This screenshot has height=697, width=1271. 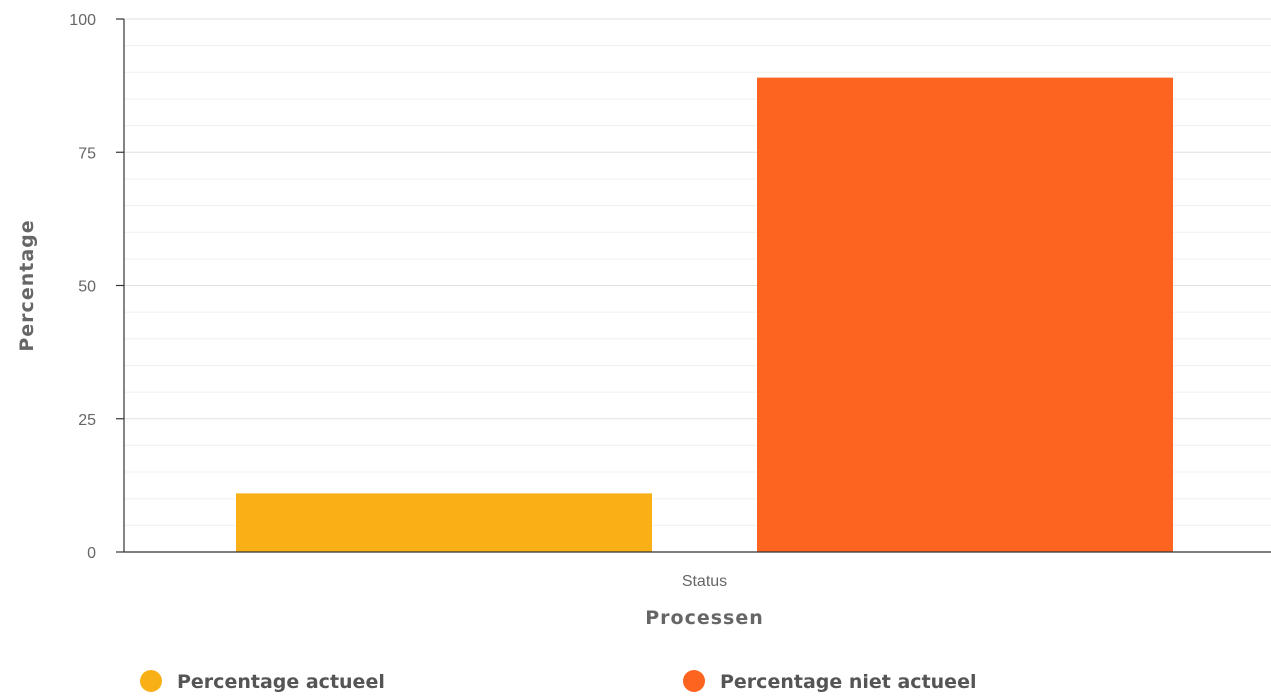 What do you see at coordinates (91, 553) in the screenshot?
I see `y-tick-label: 0` at bounding box center [91, 553].